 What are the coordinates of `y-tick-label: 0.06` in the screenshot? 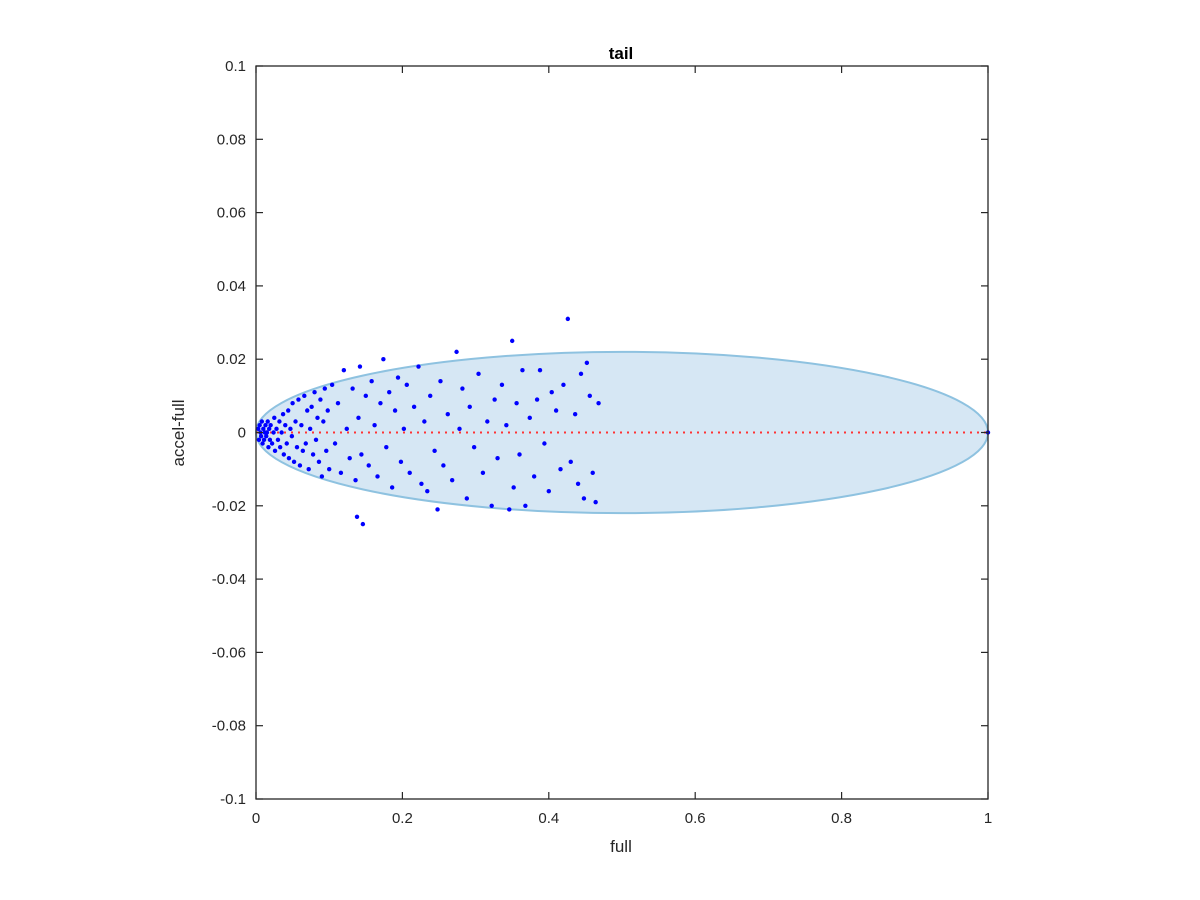 It's located at (231, 213).